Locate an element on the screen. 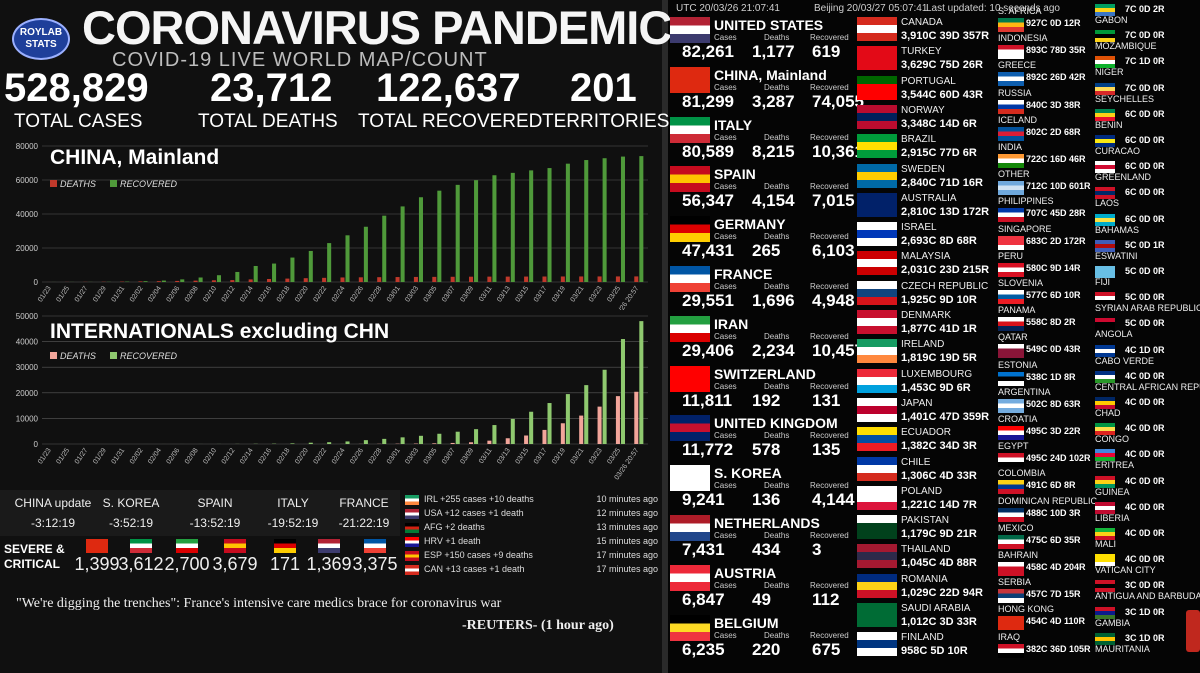 The height and width of the screenshot is (673, 1200). country-name: FIJI is located at coordinates (1102, 282).